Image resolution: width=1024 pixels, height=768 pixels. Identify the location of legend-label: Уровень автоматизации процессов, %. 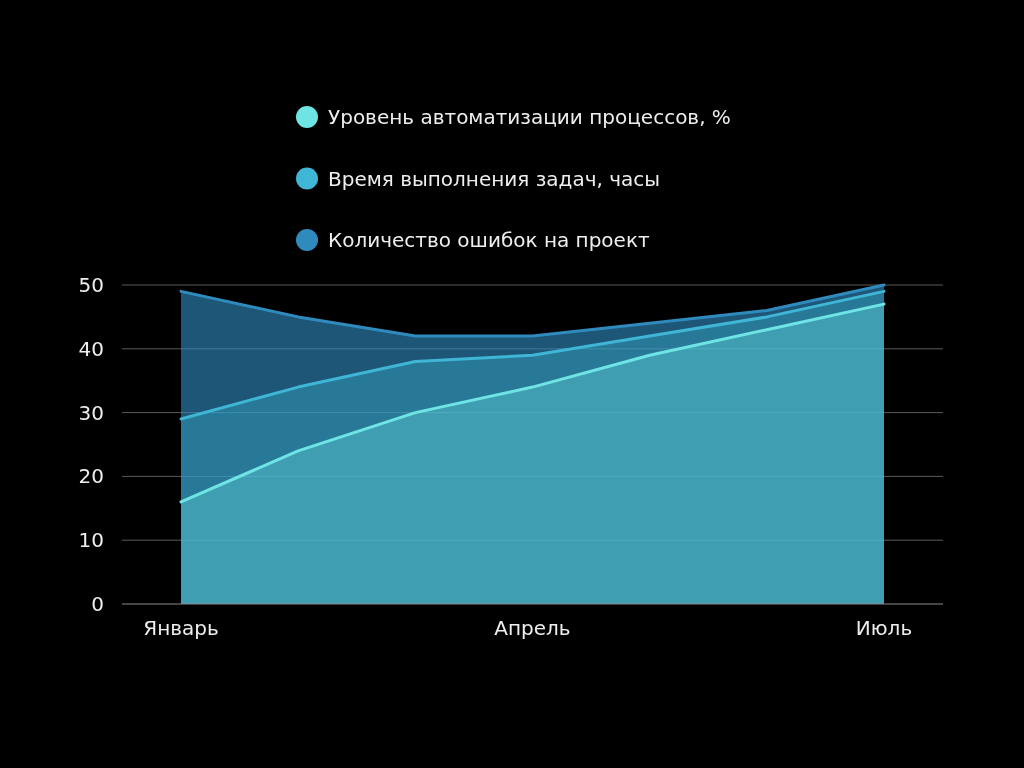
(529, 117).